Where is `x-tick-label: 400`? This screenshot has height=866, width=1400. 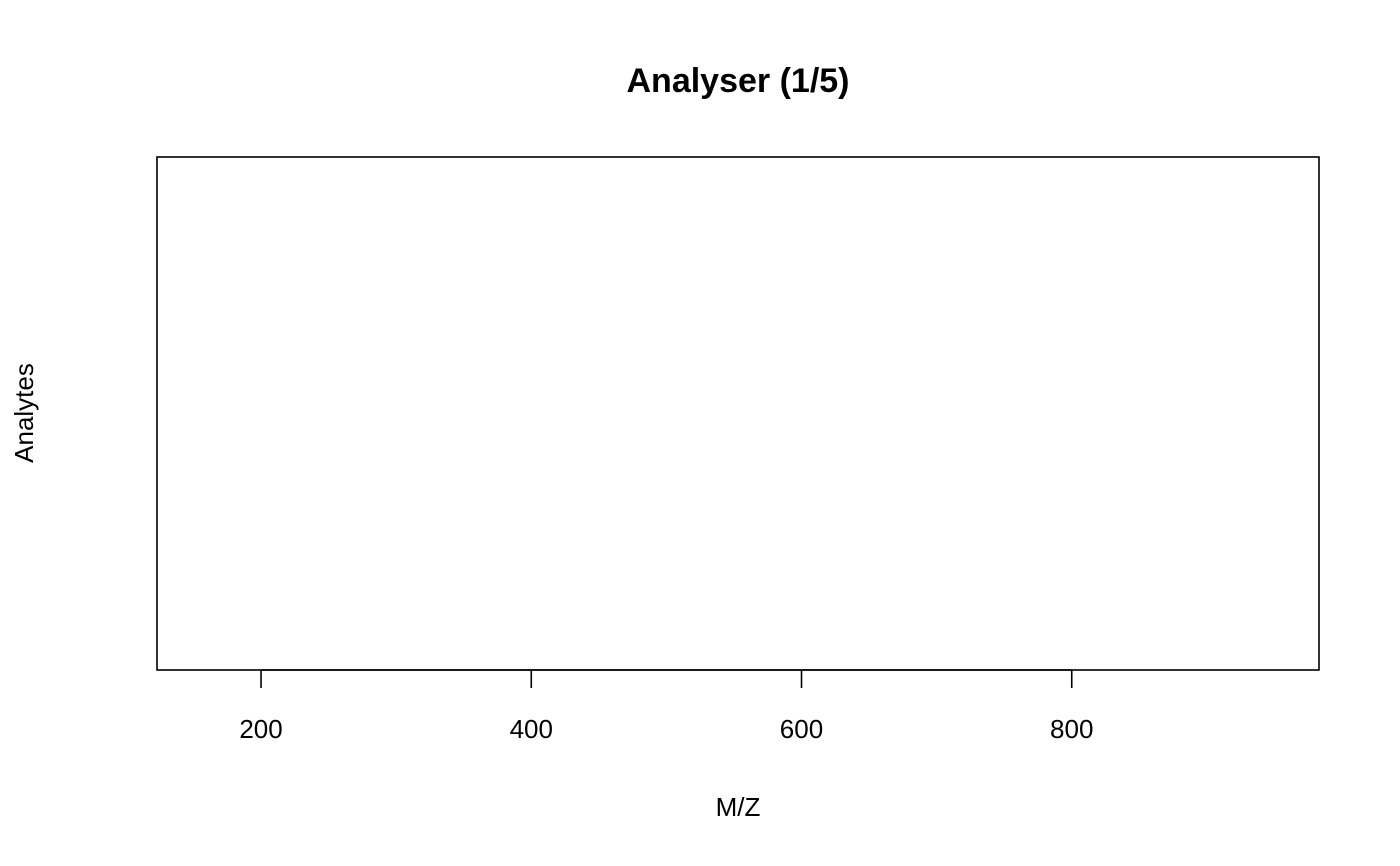 x-tick-label: 400 is located at coordinates (531, 729).